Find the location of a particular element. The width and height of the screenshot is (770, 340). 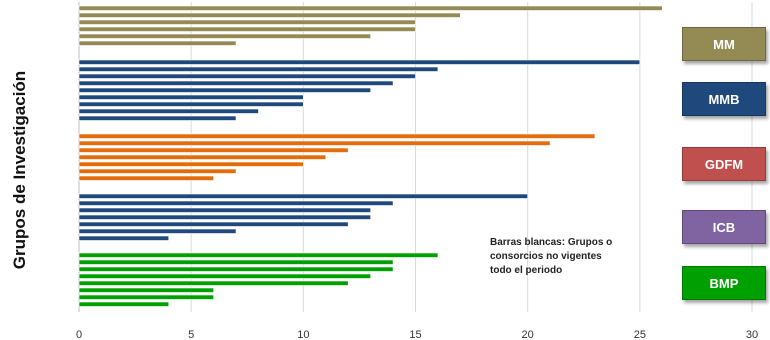

x-tick-label: 30 is located at coordinates (752, 334).